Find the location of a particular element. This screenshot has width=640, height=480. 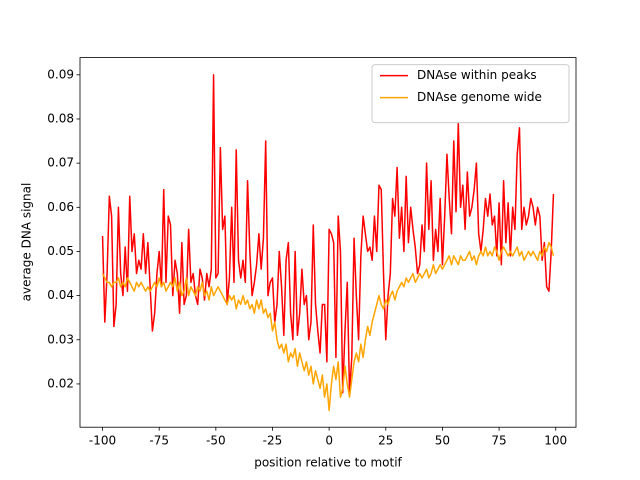

legend-label: DNAse genome wide is located at coordinates (479, 97).